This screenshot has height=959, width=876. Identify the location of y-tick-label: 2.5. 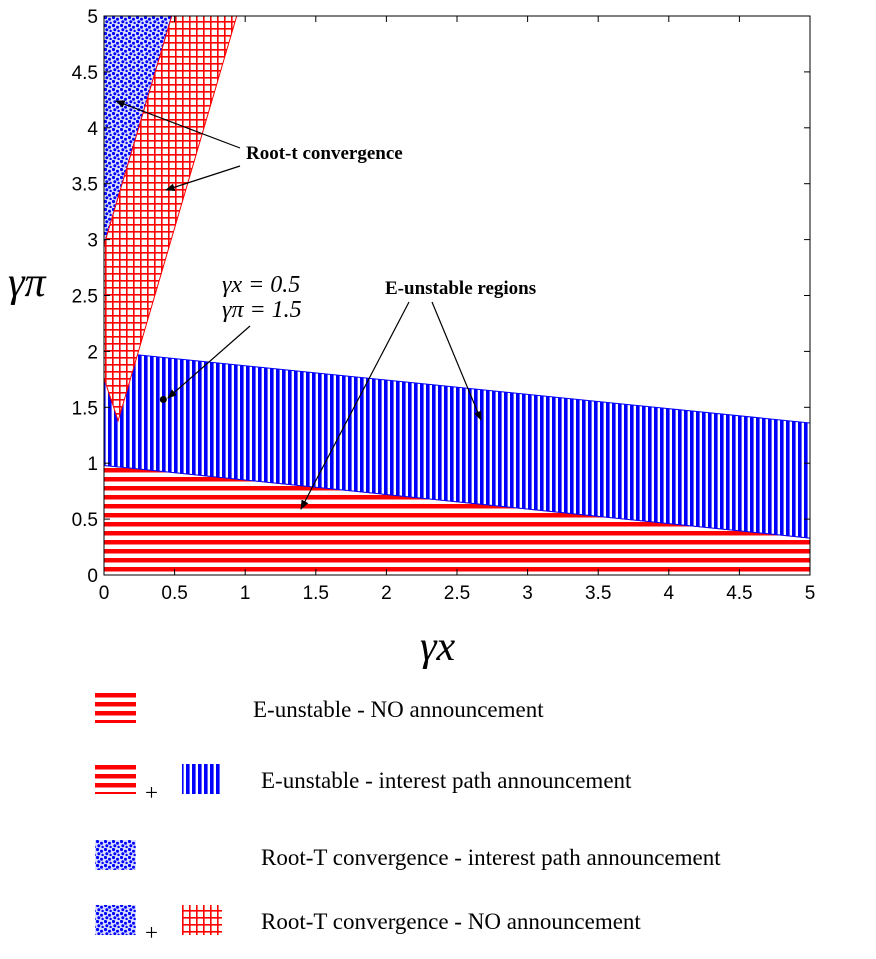
(85, 297).